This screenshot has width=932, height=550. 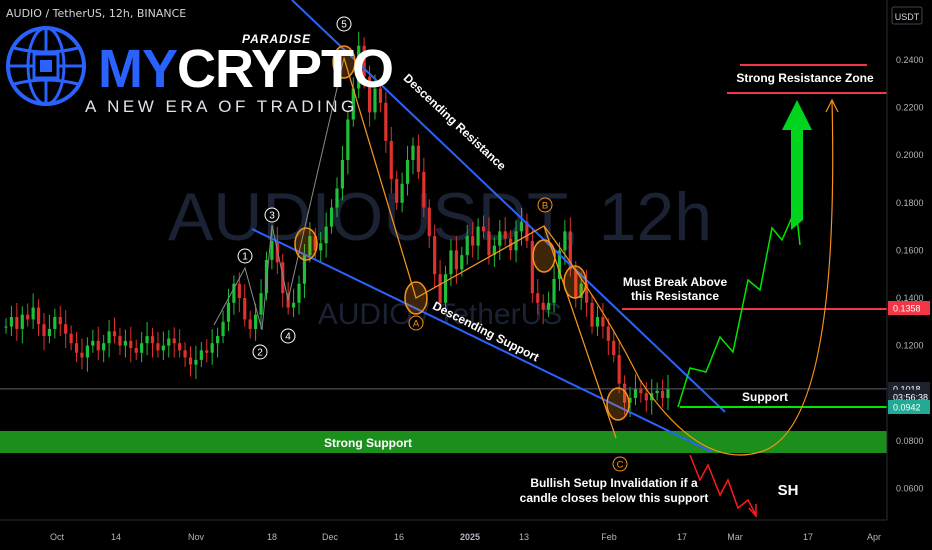 What do you see at coordinates (907, 17) in the screenshot?
I see `currency-label: USDT` at bounding box center [907, 17].